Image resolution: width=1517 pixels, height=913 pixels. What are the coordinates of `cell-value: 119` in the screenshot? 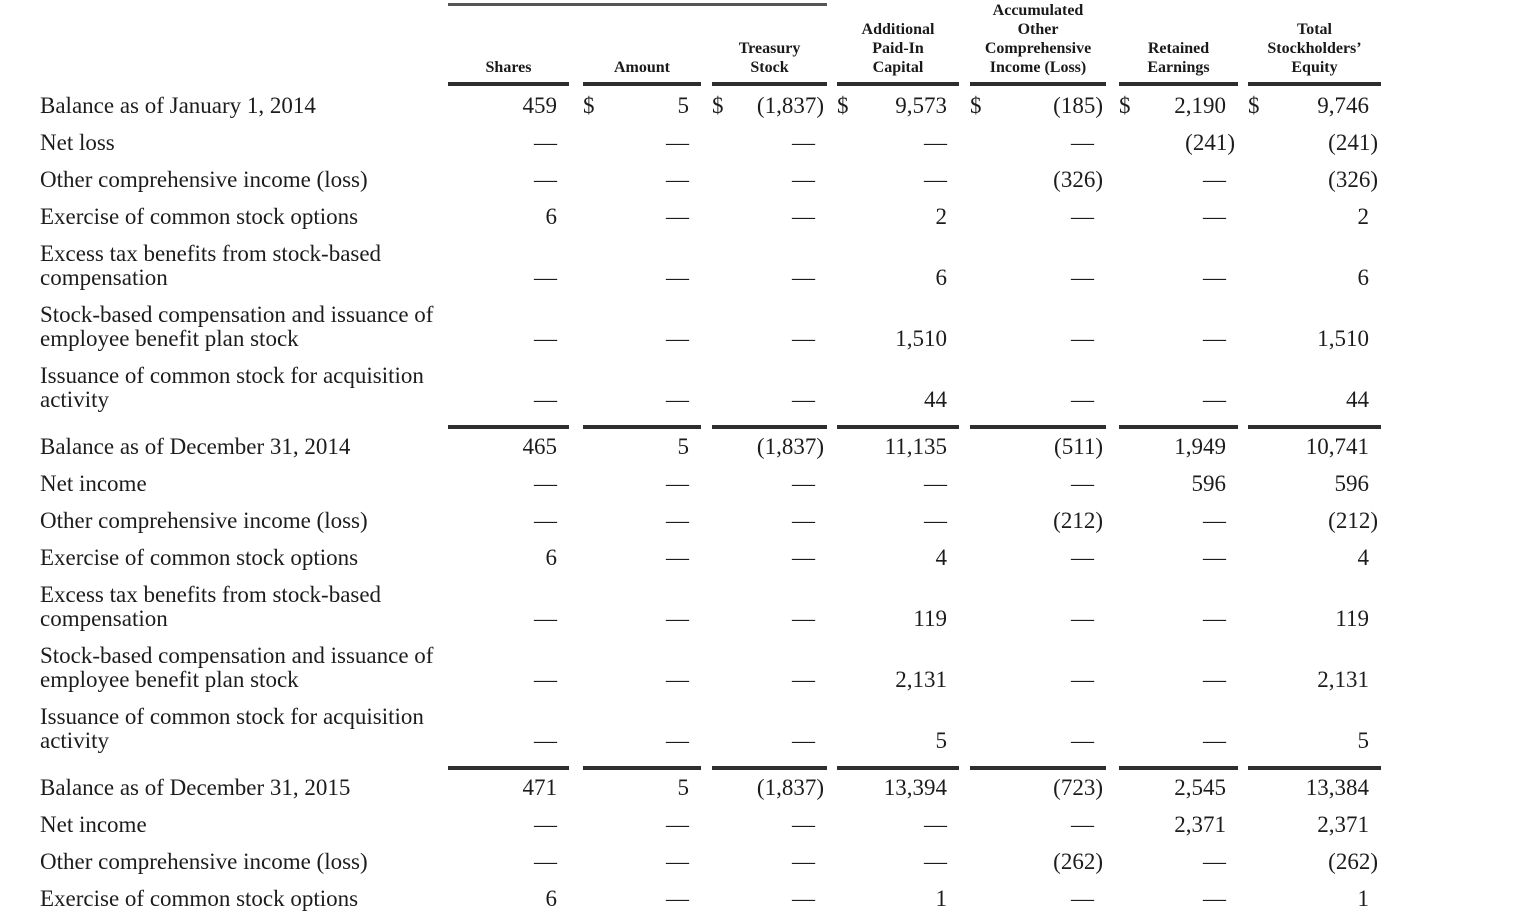 It's located at (1352, 618).